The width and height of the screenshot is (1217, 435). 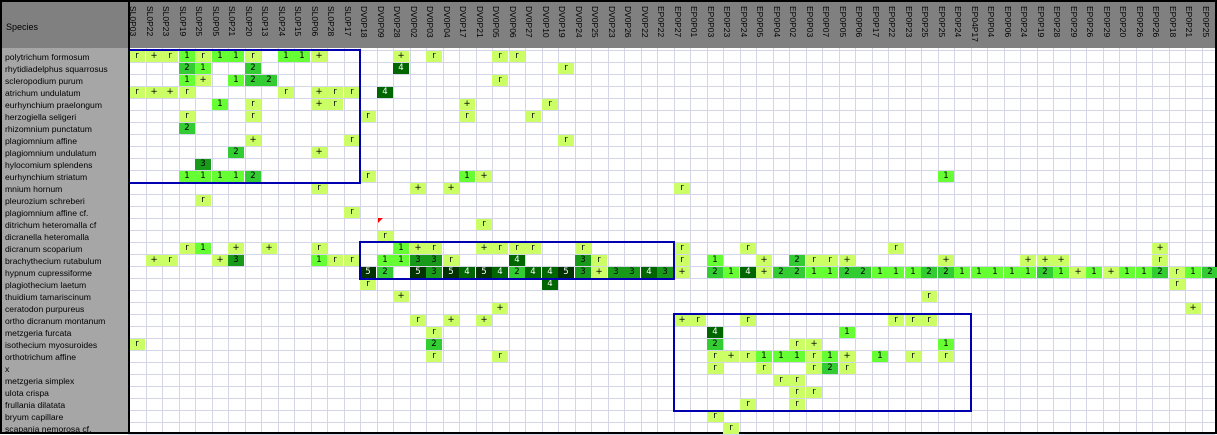 What do you see at coordinates (186, 26) in the screenshot?
I see `column-header: SL0P19` at bounding box center [186, 26].